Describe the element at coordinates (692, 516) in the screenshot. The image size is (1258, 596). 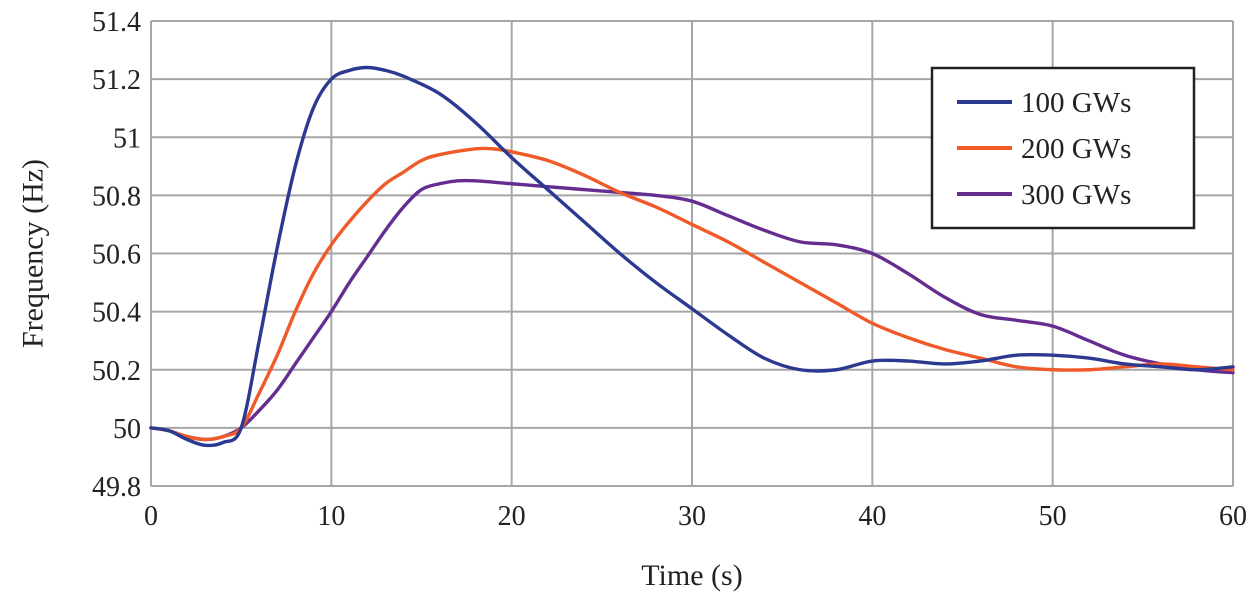
I see `x-tick-label: 30` at that location.